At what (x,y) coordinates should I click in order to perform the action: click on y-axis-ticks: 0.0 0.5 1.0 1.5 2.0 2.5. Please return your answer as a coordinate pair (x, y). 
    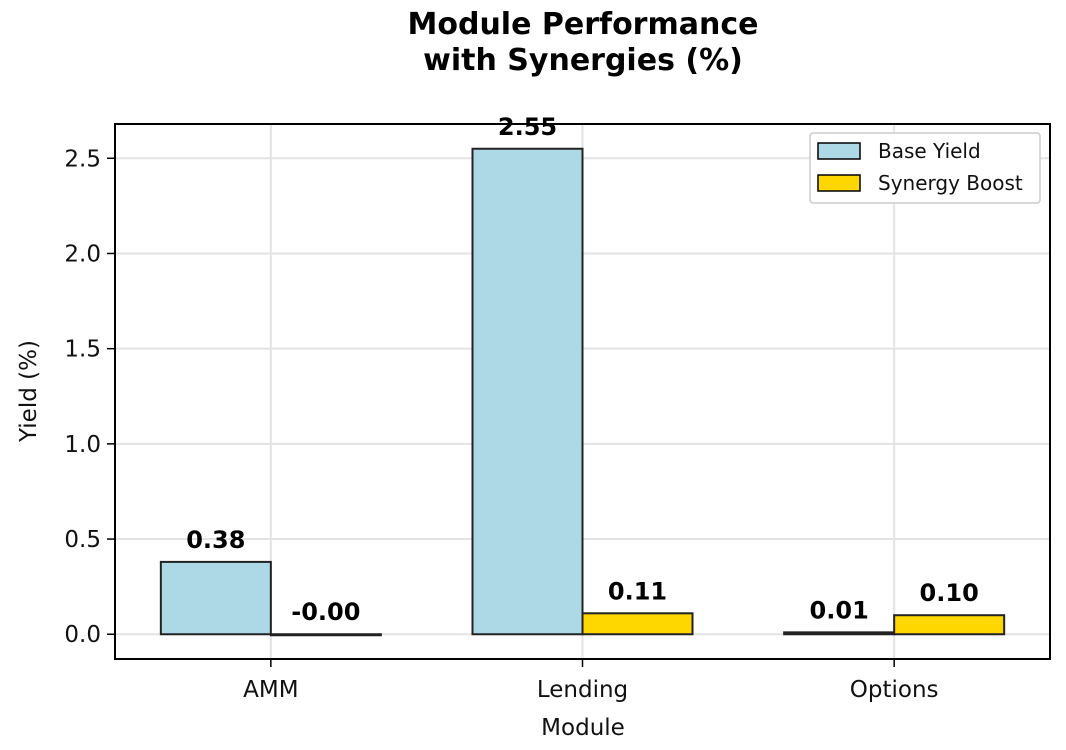
    Looking at the image, I should click on (89, 397).